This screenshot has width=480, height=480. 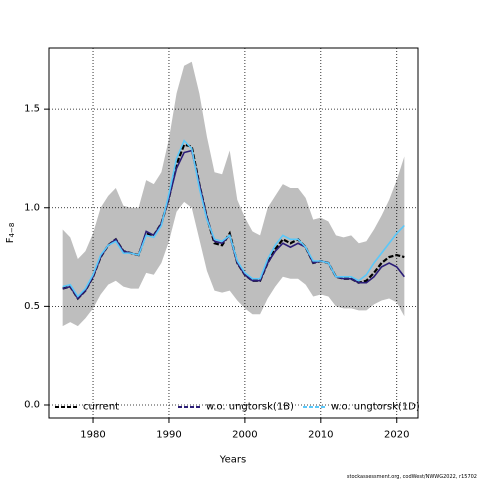 What do you see at coordinates (320, 435) in the screenshot?
I see `x-tick-label: 2010` at bounding box center [320, 435].